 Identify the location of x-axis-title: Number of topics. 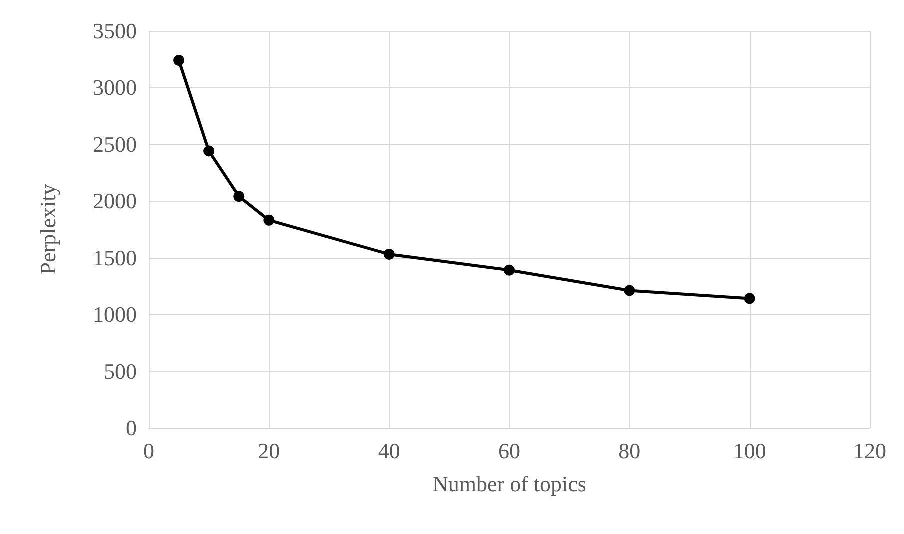
(509, 484).